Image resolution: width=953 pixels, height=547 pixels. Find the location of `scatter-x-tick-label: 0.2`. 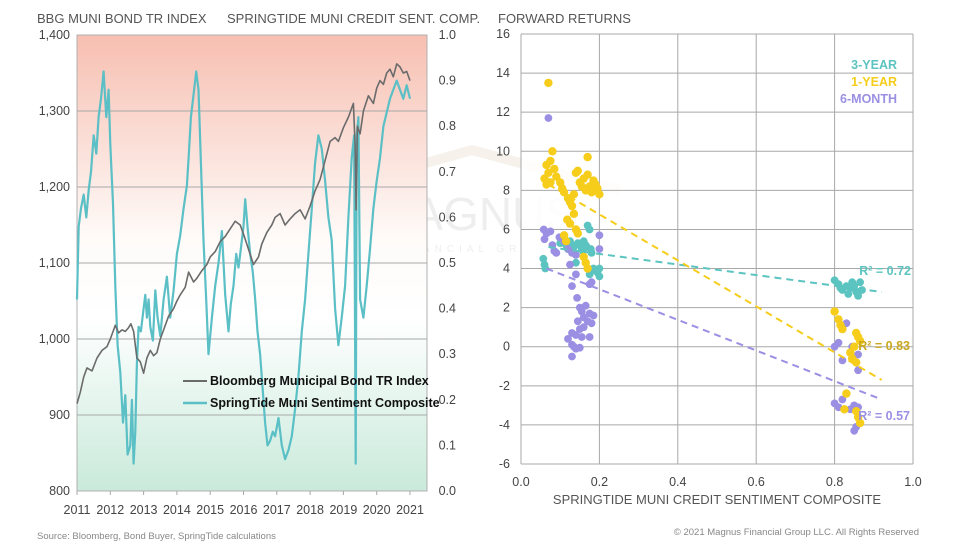

scatter-x-tick-label: 0.2 is located at coordinates (599, 482).